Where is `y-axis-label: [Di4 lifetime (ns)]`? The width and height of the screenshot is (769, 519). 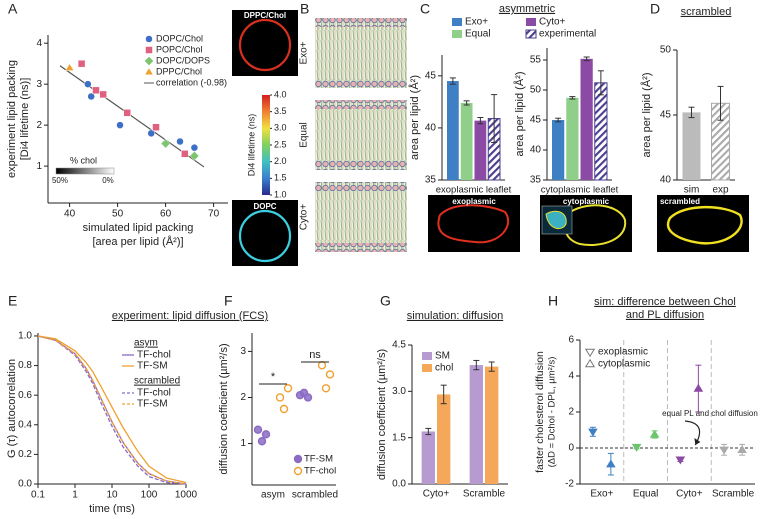 y-axis-label: [Di4 lifetime (ns)] is located at coordinates (25, 119).